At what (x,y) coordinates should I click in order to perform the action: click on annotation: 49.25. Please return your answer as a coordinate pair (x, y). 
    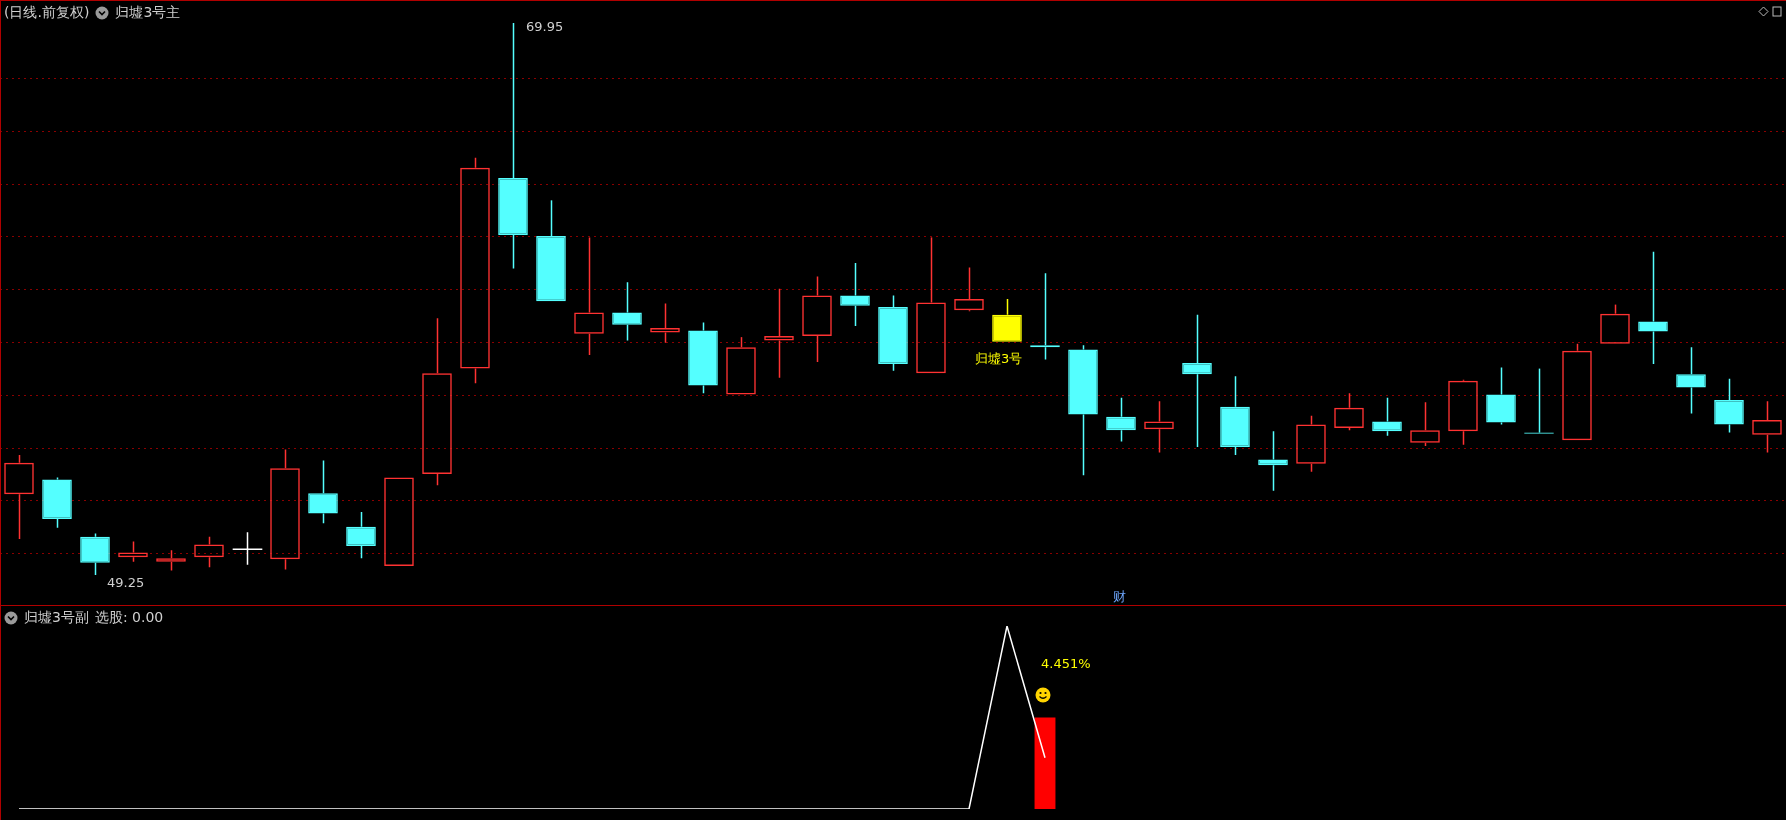
    Looking at the image, I should click on (126, 582).